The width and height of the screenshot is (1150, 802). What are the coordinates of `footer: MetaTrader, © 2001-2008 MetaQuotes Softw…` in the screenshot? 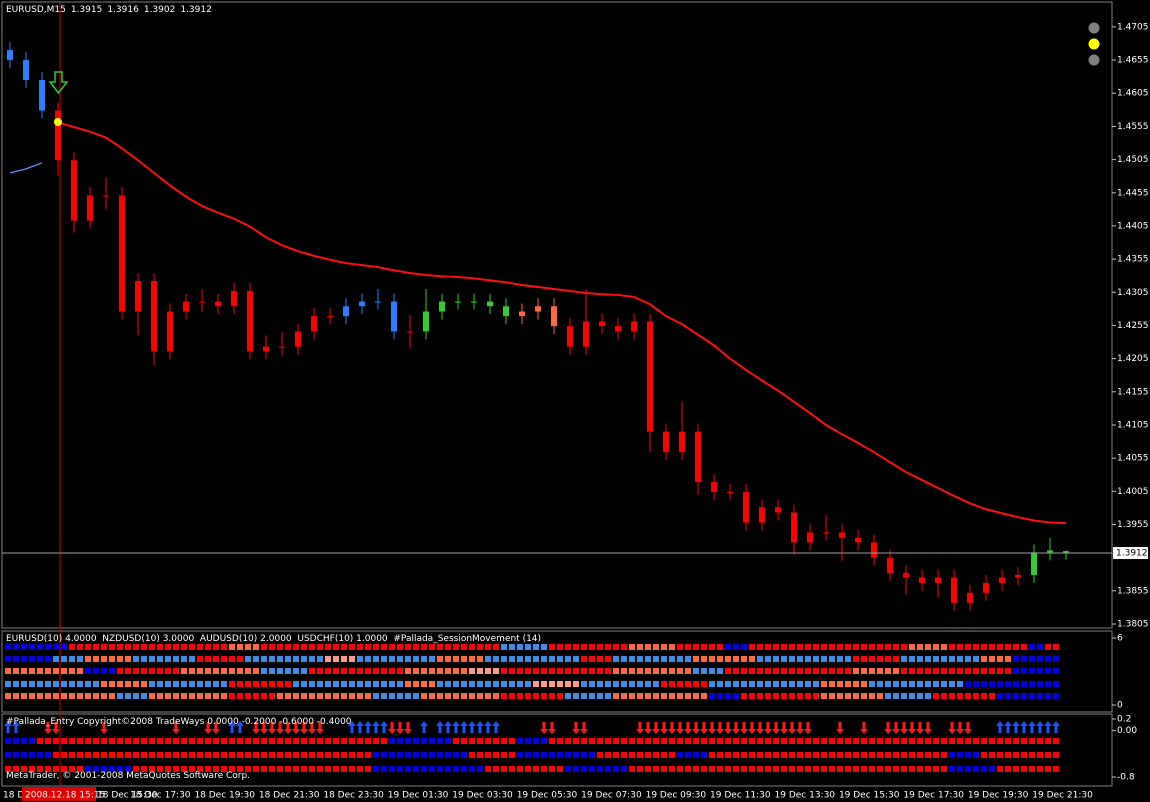 It's located at (128, 776).